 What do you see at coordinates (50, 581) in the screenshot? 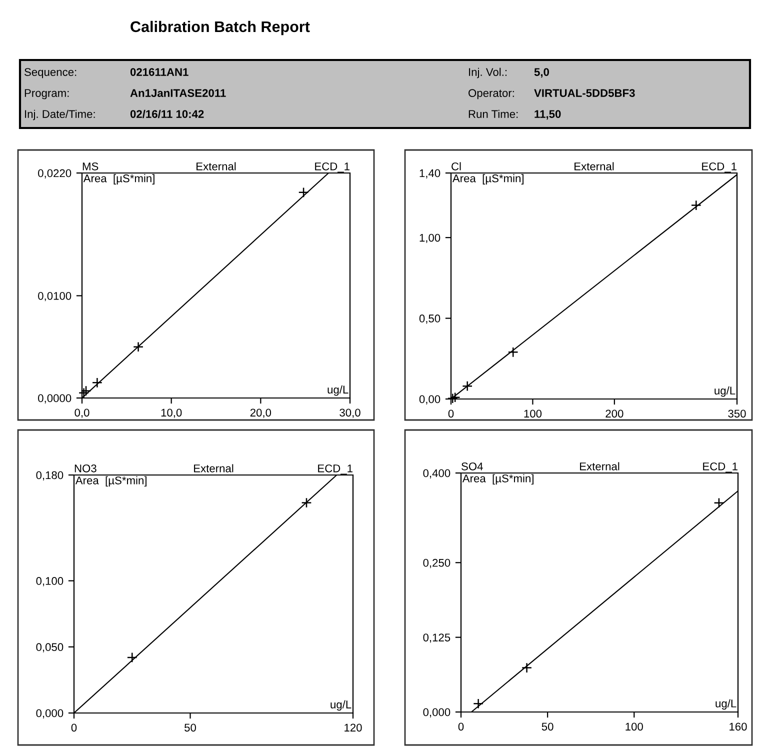
I see `y-tick-label: 0,100` at bounding box center [50, 581].